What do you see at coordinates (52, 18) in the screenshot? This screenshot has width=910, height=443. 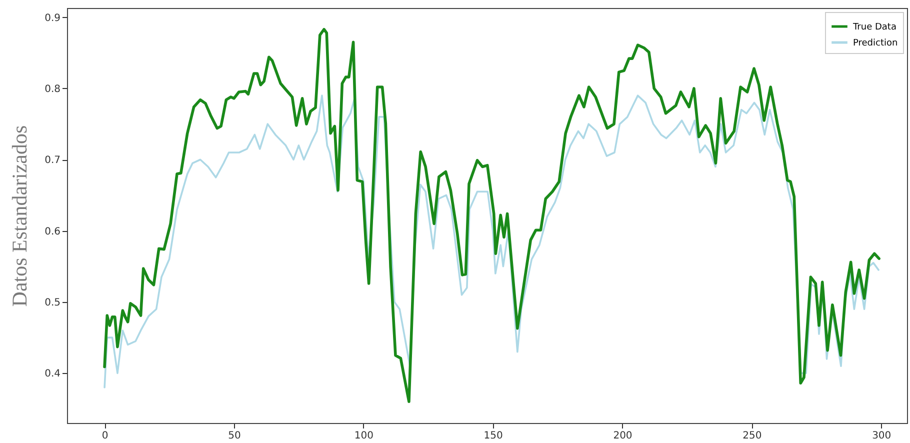 I see `y-tick-label: 0.9` at bounding box center [52, 18].